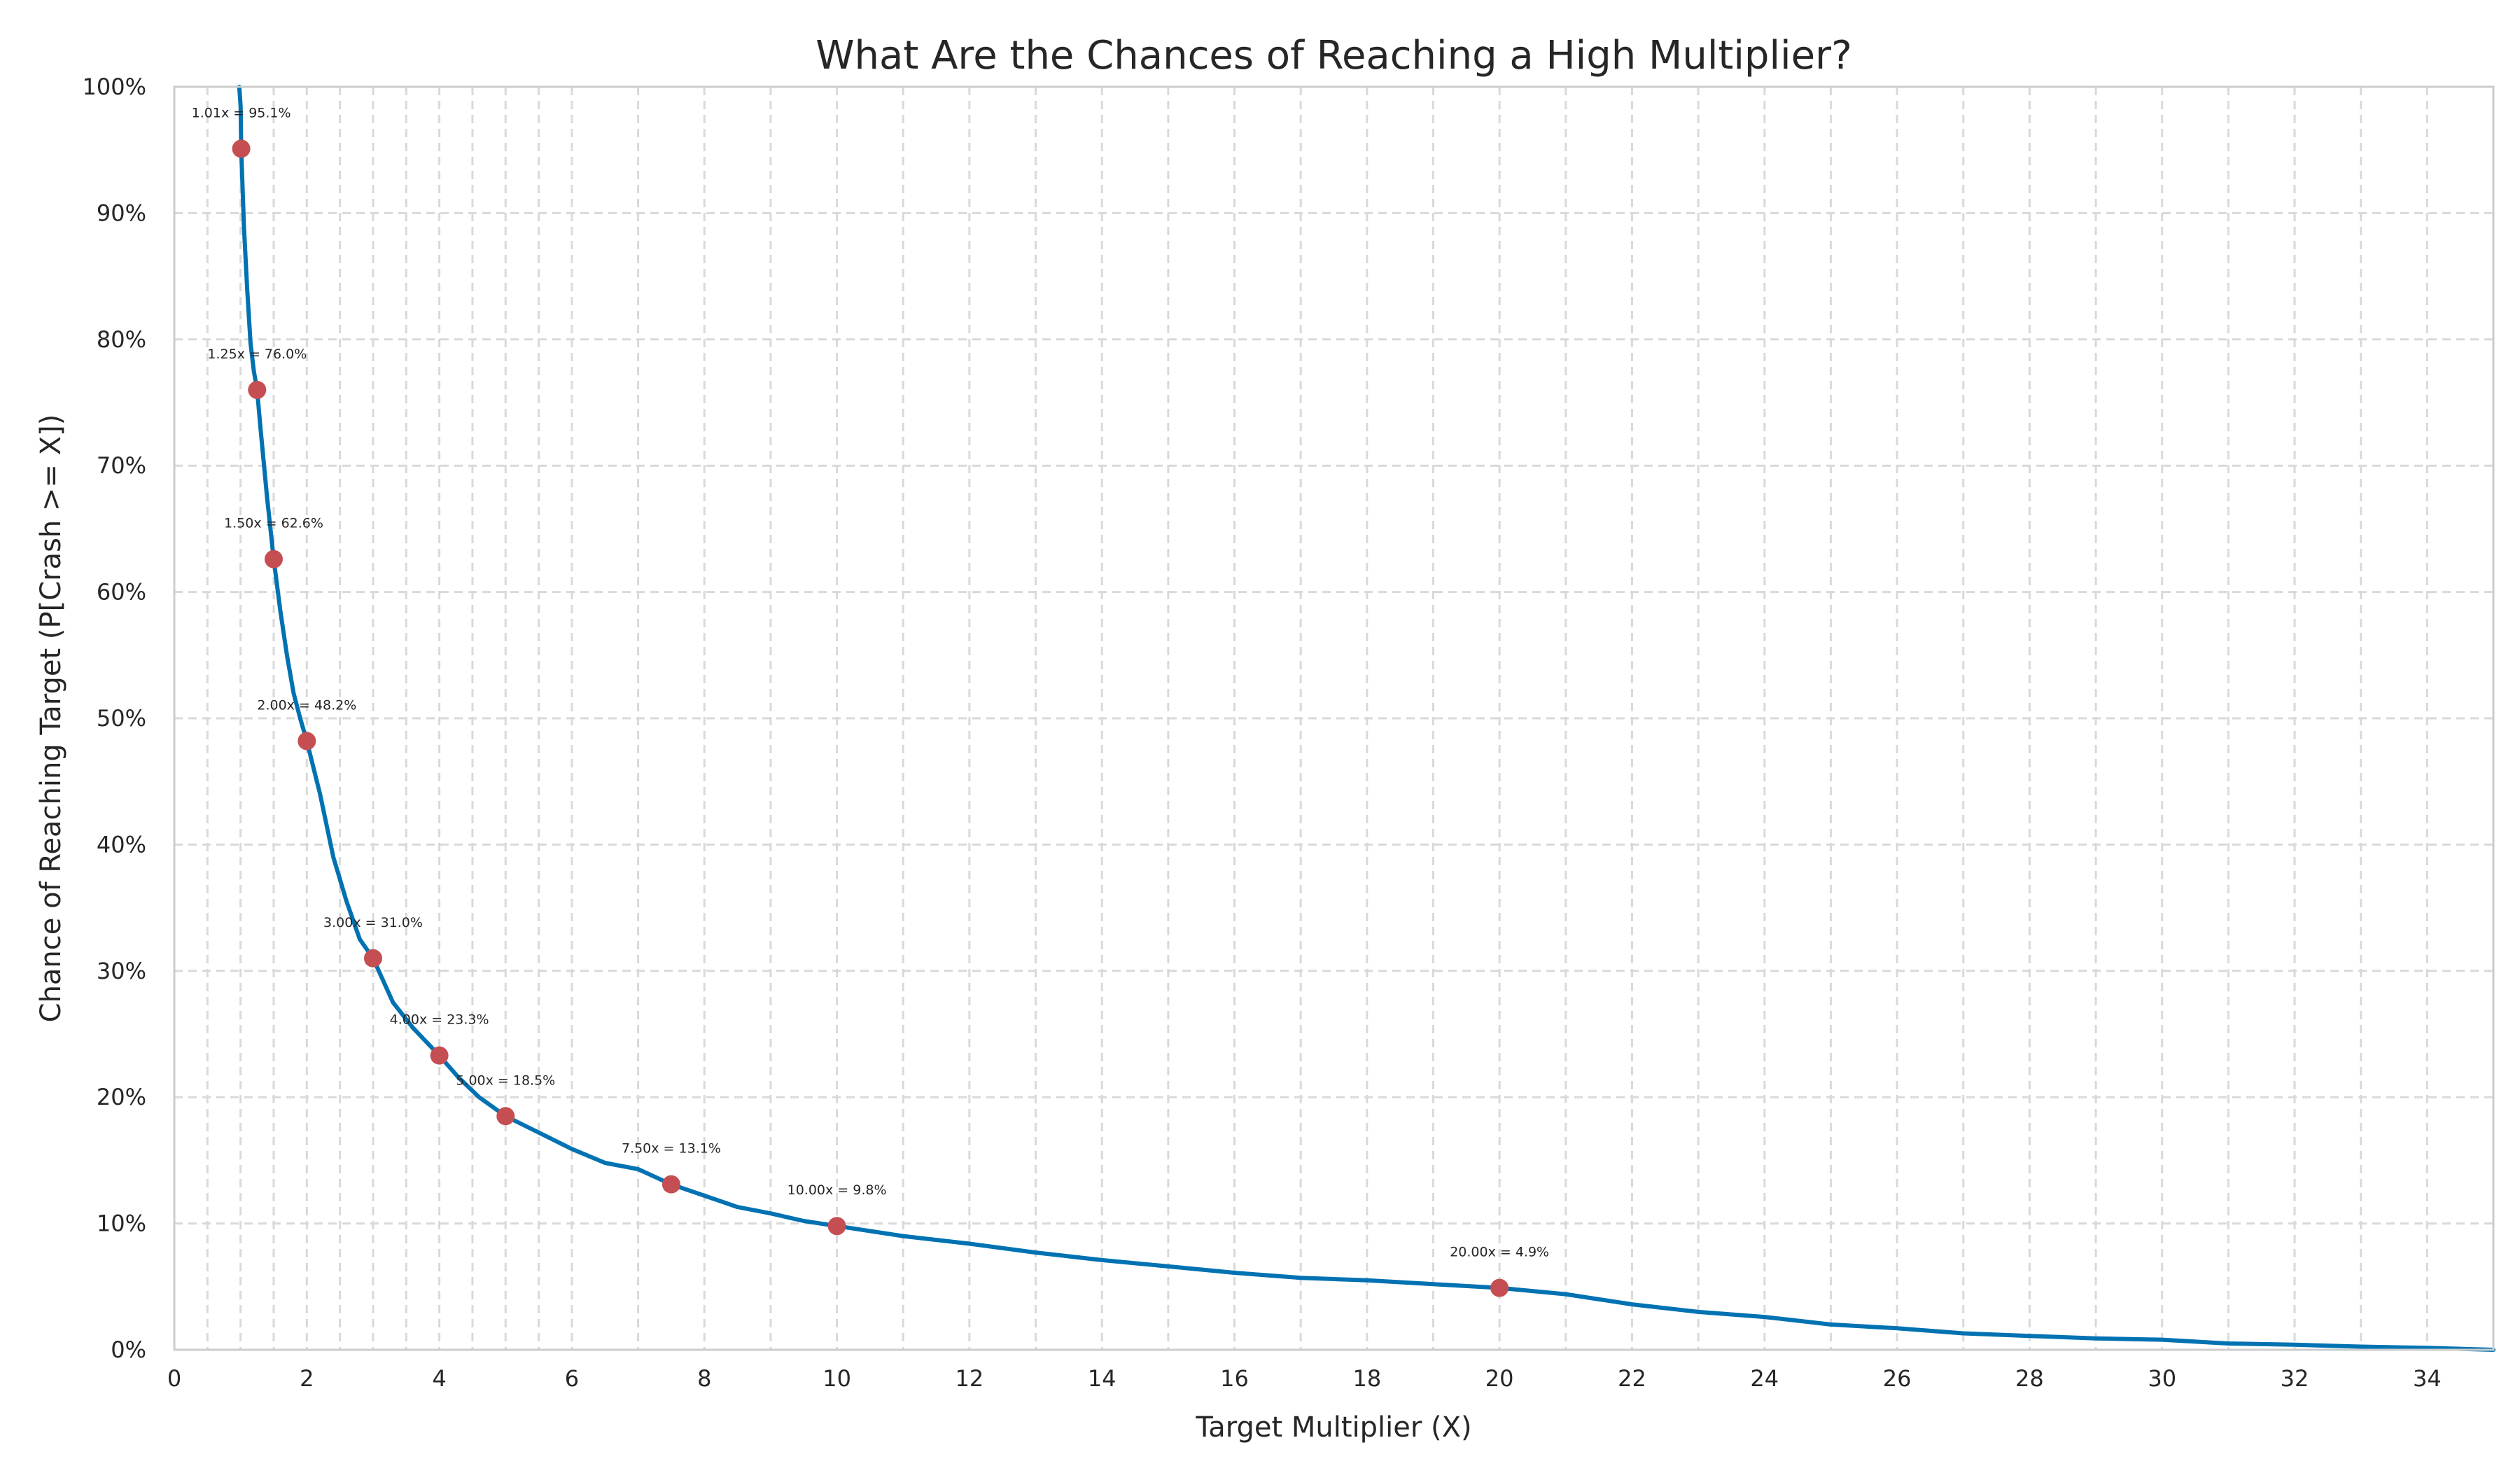  What do you see at coordinates (257, 354) in the screenshot?
I see `highlight-point-label: 1.25x = 76.0%` at bounding box center [257, 354].